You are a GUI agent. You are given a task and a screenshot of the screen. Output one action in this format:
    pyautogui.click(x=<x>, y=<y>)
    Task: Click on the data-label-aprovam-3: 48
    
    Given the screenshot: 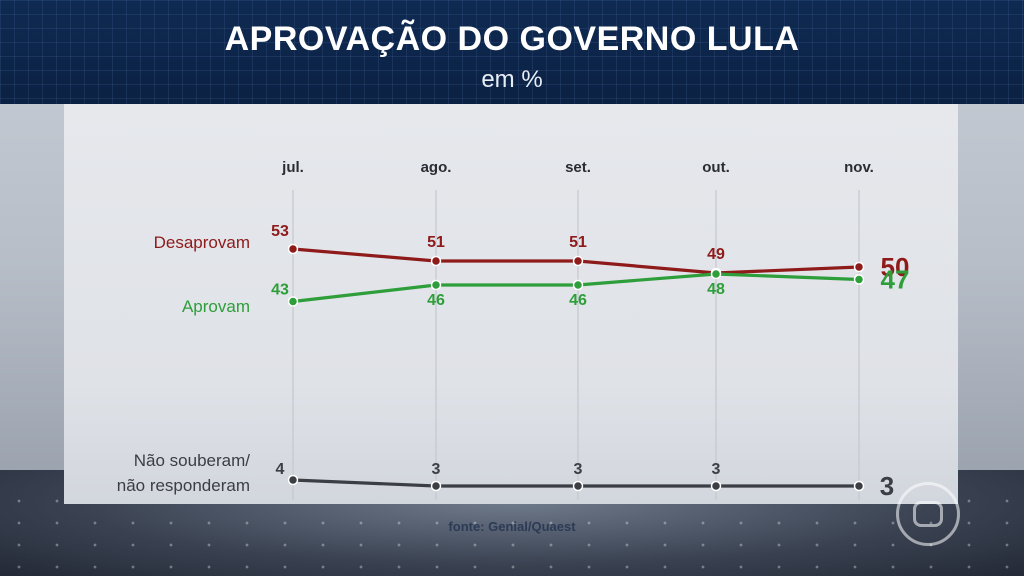 What is the action you would take?
    pyautogui.click(x=716, y=289)
    